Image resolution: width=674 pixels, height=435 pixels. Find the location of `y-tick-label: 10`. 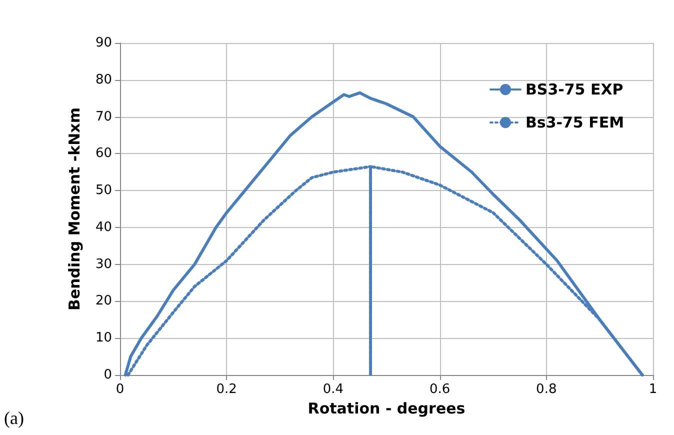

y-tick-label: 10 is located at coordinates (103, 338).